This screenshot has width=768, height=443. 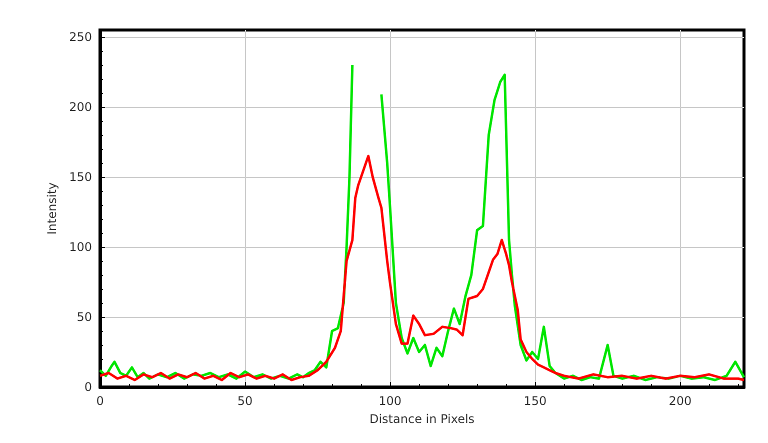 What do you see at coordinates (84, 317) in the screenshot?
I see `y-tick-label: 50` at bounding box center [84, 317].